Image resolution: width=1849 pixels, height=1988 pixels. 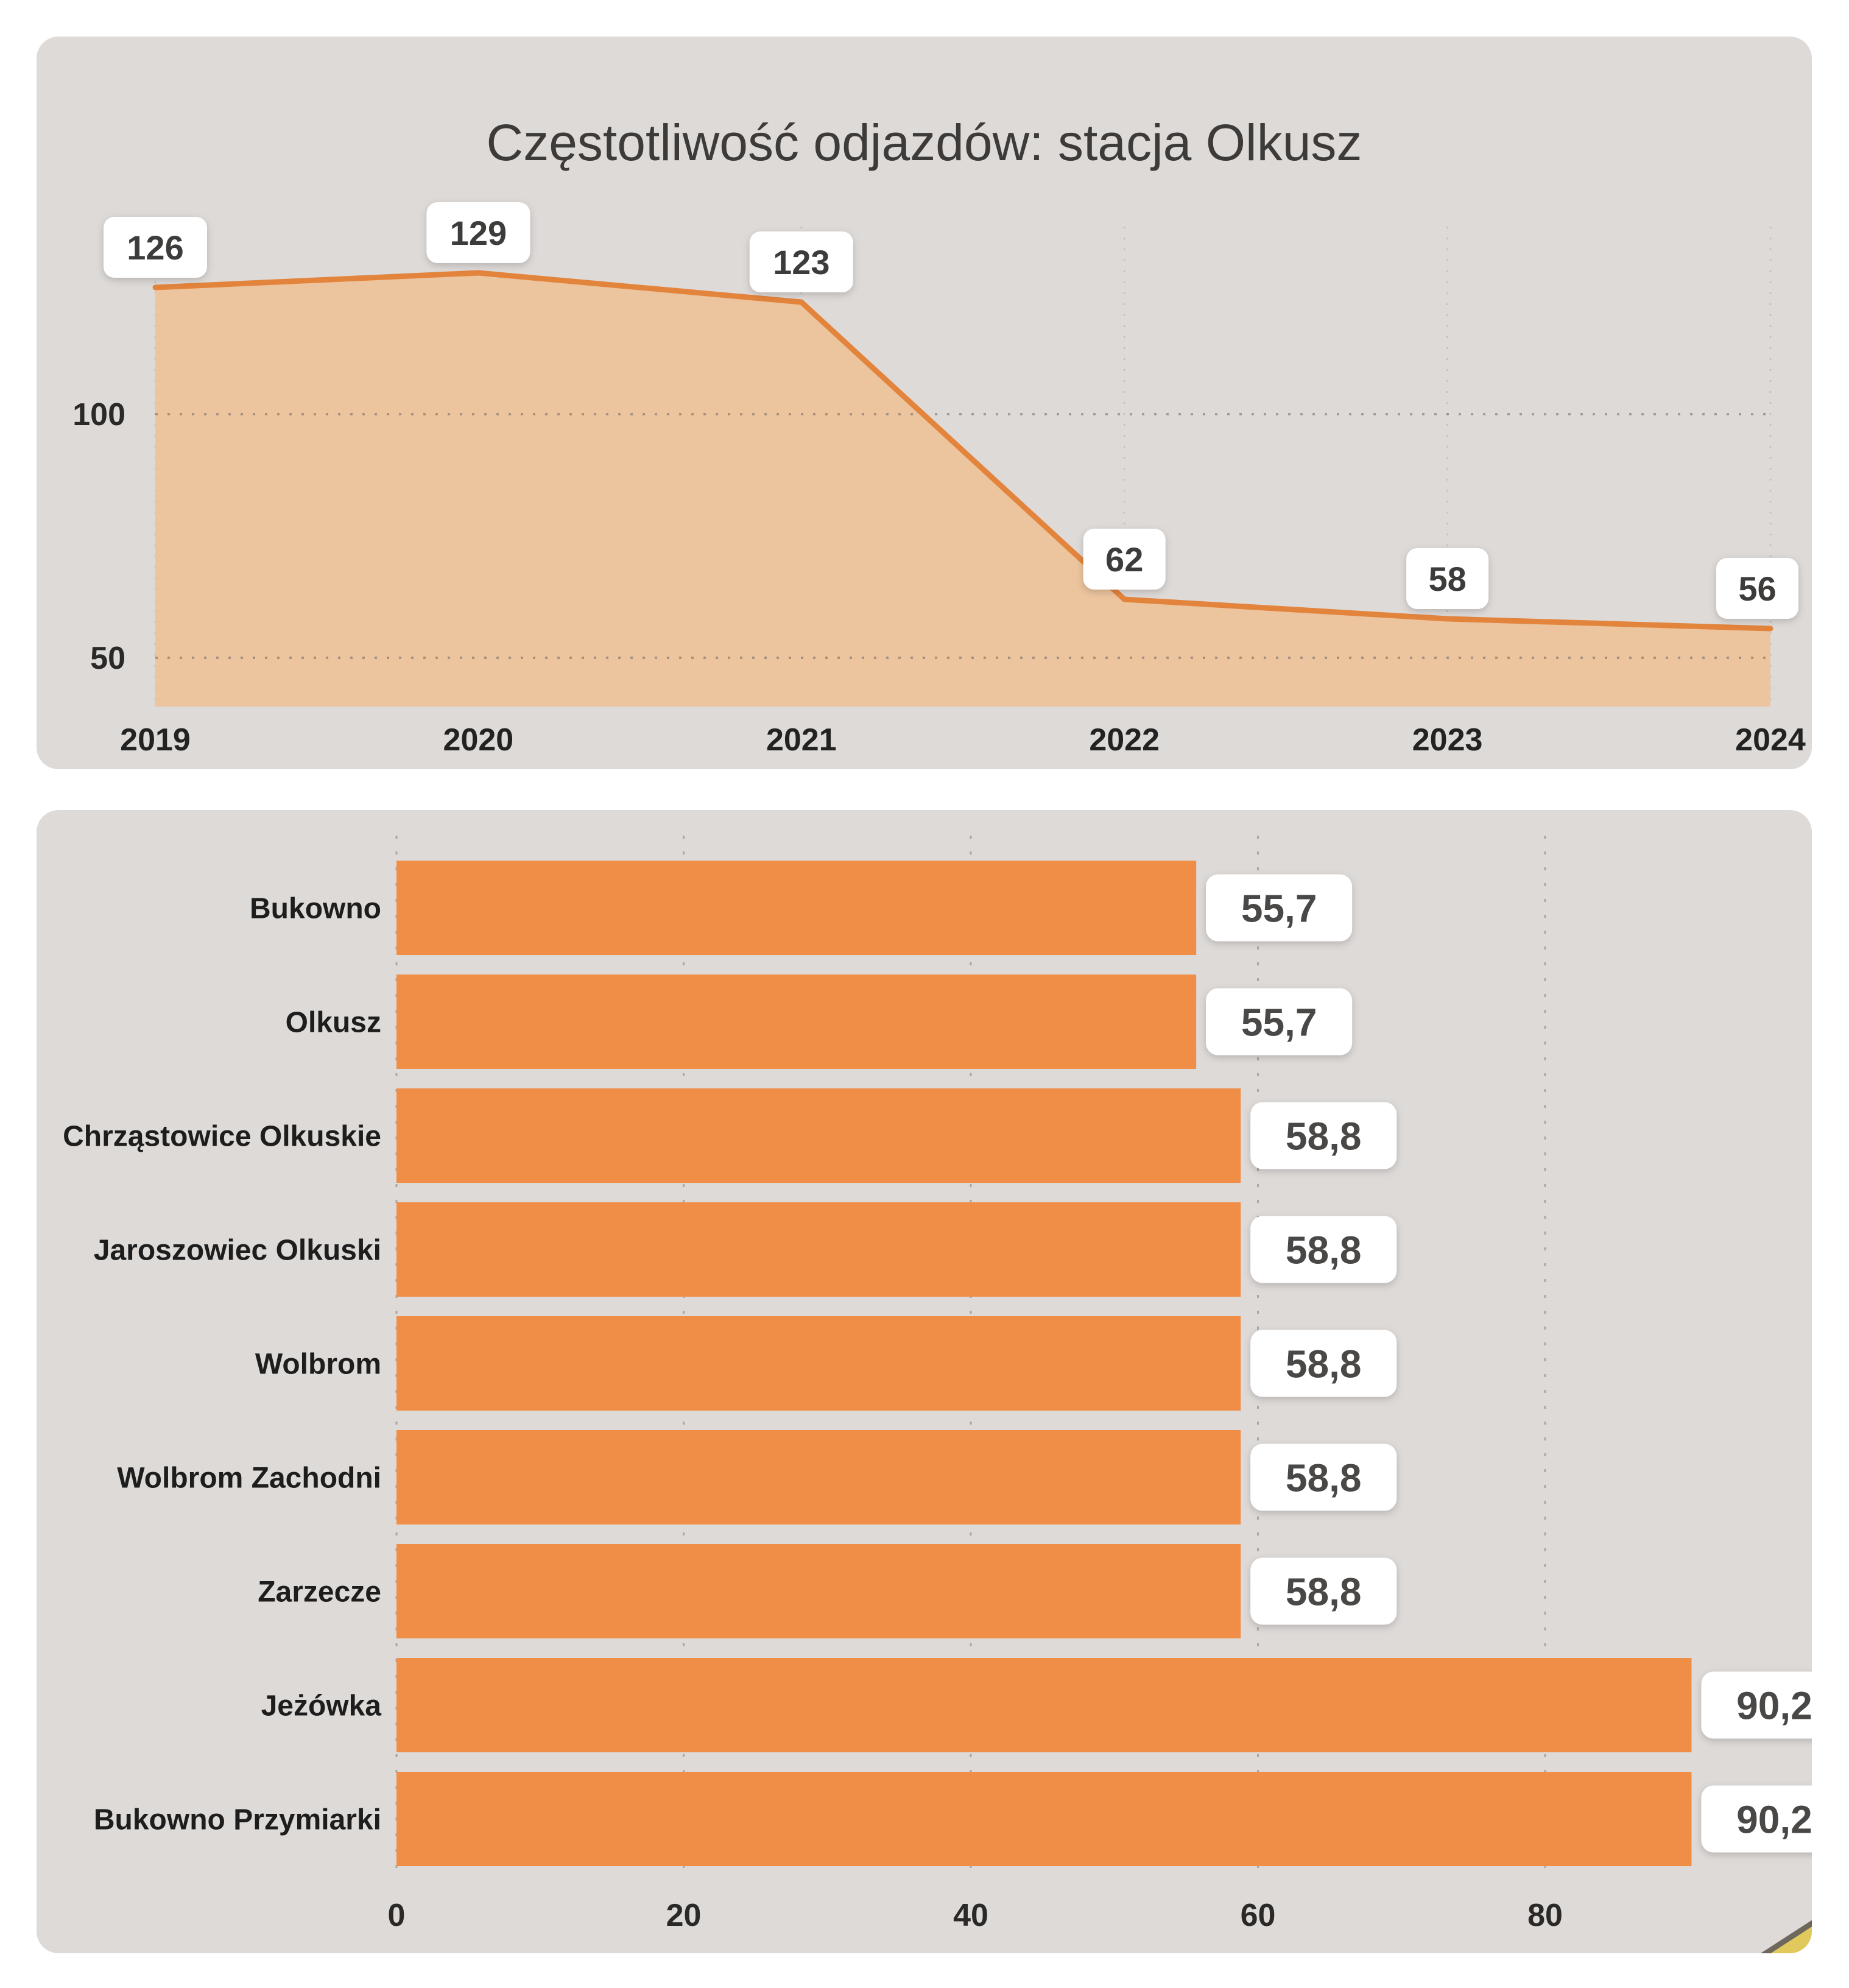 I want to click on data-label-box-2021, so click(x=801, y=261).